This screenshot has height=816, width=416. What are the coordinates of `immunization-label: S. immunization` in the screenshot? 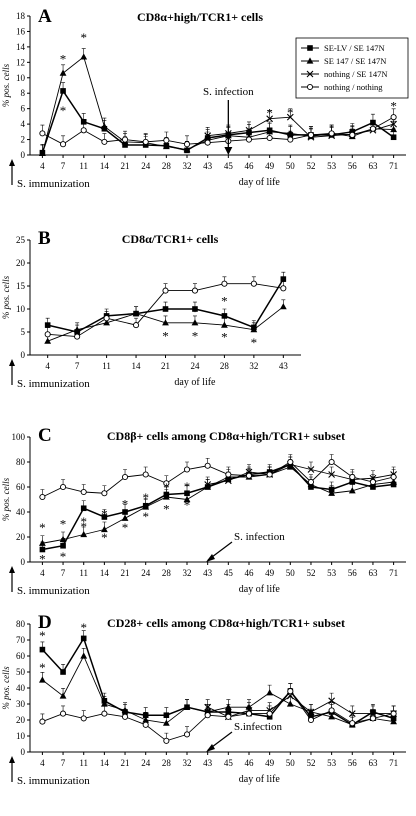 It's located at (53, 384).